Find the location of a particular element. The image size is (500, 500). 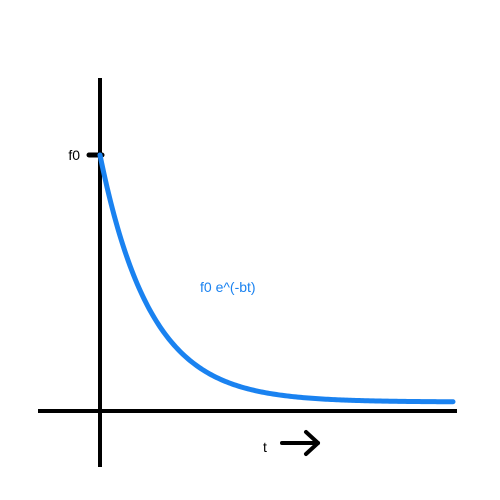

curve-label: f0 e^(-bt) is located at coordinates (228, 287).